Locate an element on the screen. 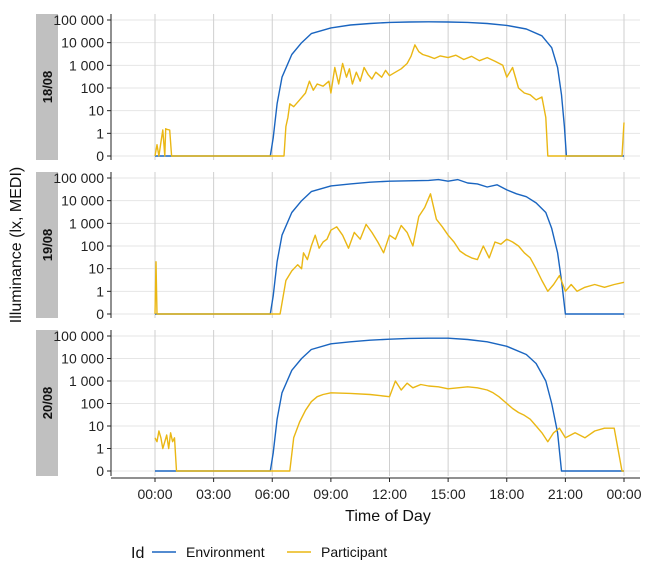 The image size is (672, 576). facet-strip-label: 19/08 is located at coordinates (47, 245).